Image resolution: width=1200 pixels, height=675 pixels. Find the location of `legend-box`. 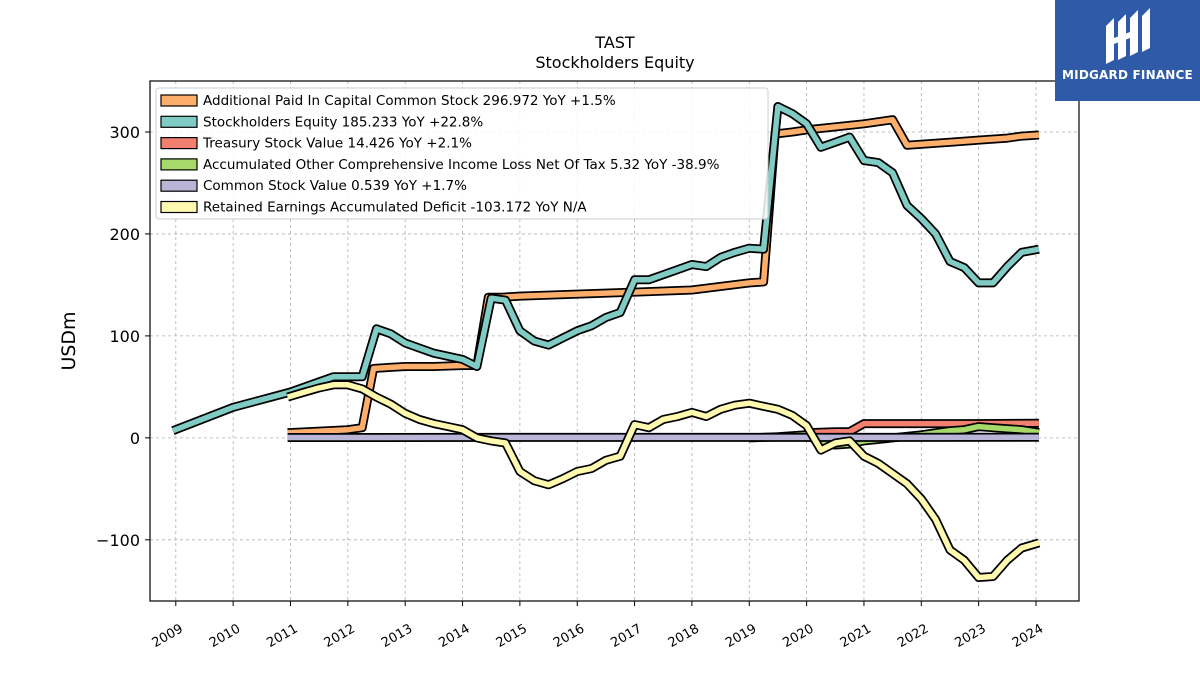

legend-box is located at coordinates (462, 153).